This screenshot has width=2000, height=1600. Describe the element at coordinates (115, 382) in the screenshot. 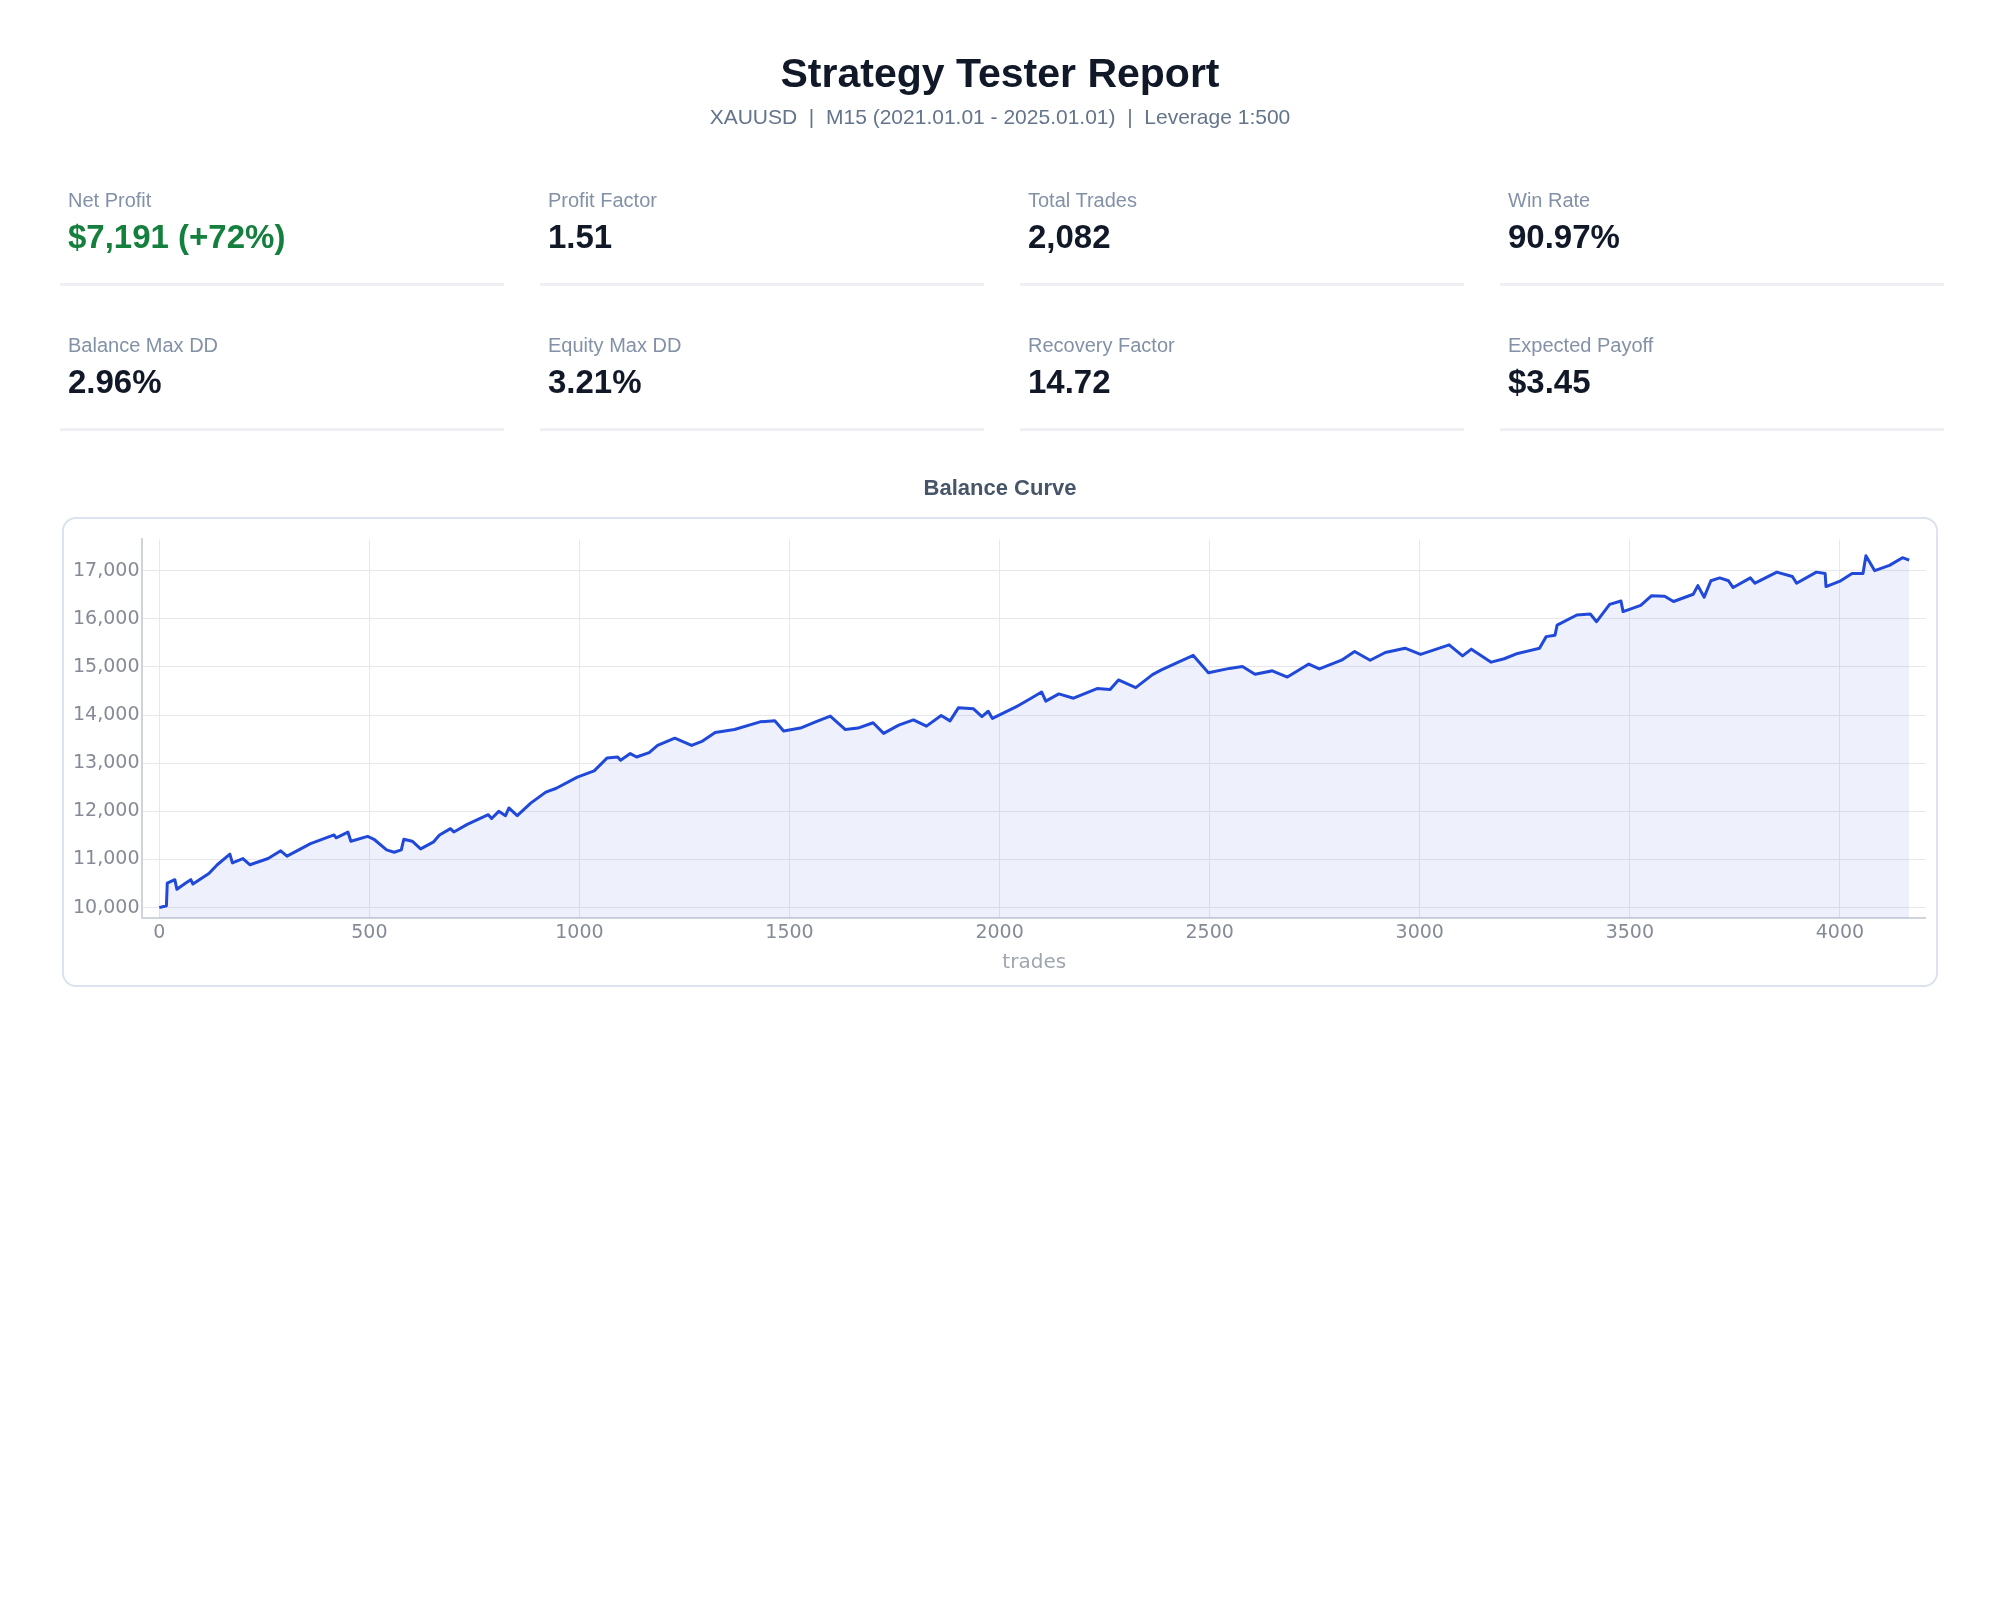

I see `text: 2.96%` at that location.